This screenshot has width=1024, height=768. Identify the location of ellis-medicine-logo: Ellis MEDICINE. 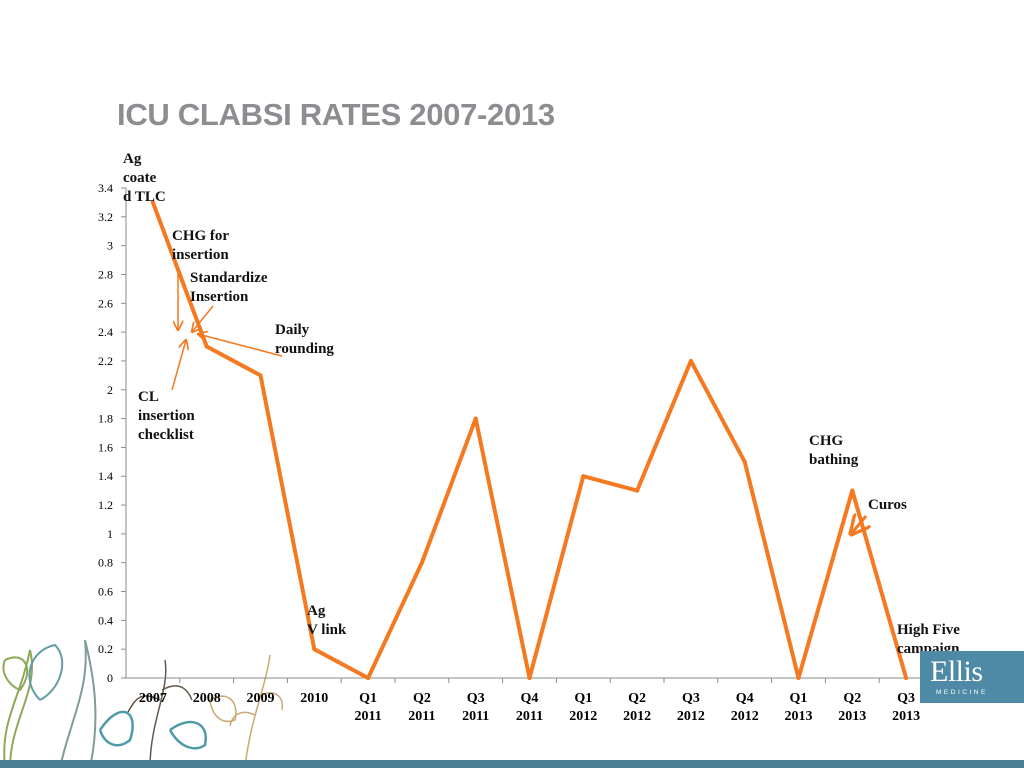
(972, 677).